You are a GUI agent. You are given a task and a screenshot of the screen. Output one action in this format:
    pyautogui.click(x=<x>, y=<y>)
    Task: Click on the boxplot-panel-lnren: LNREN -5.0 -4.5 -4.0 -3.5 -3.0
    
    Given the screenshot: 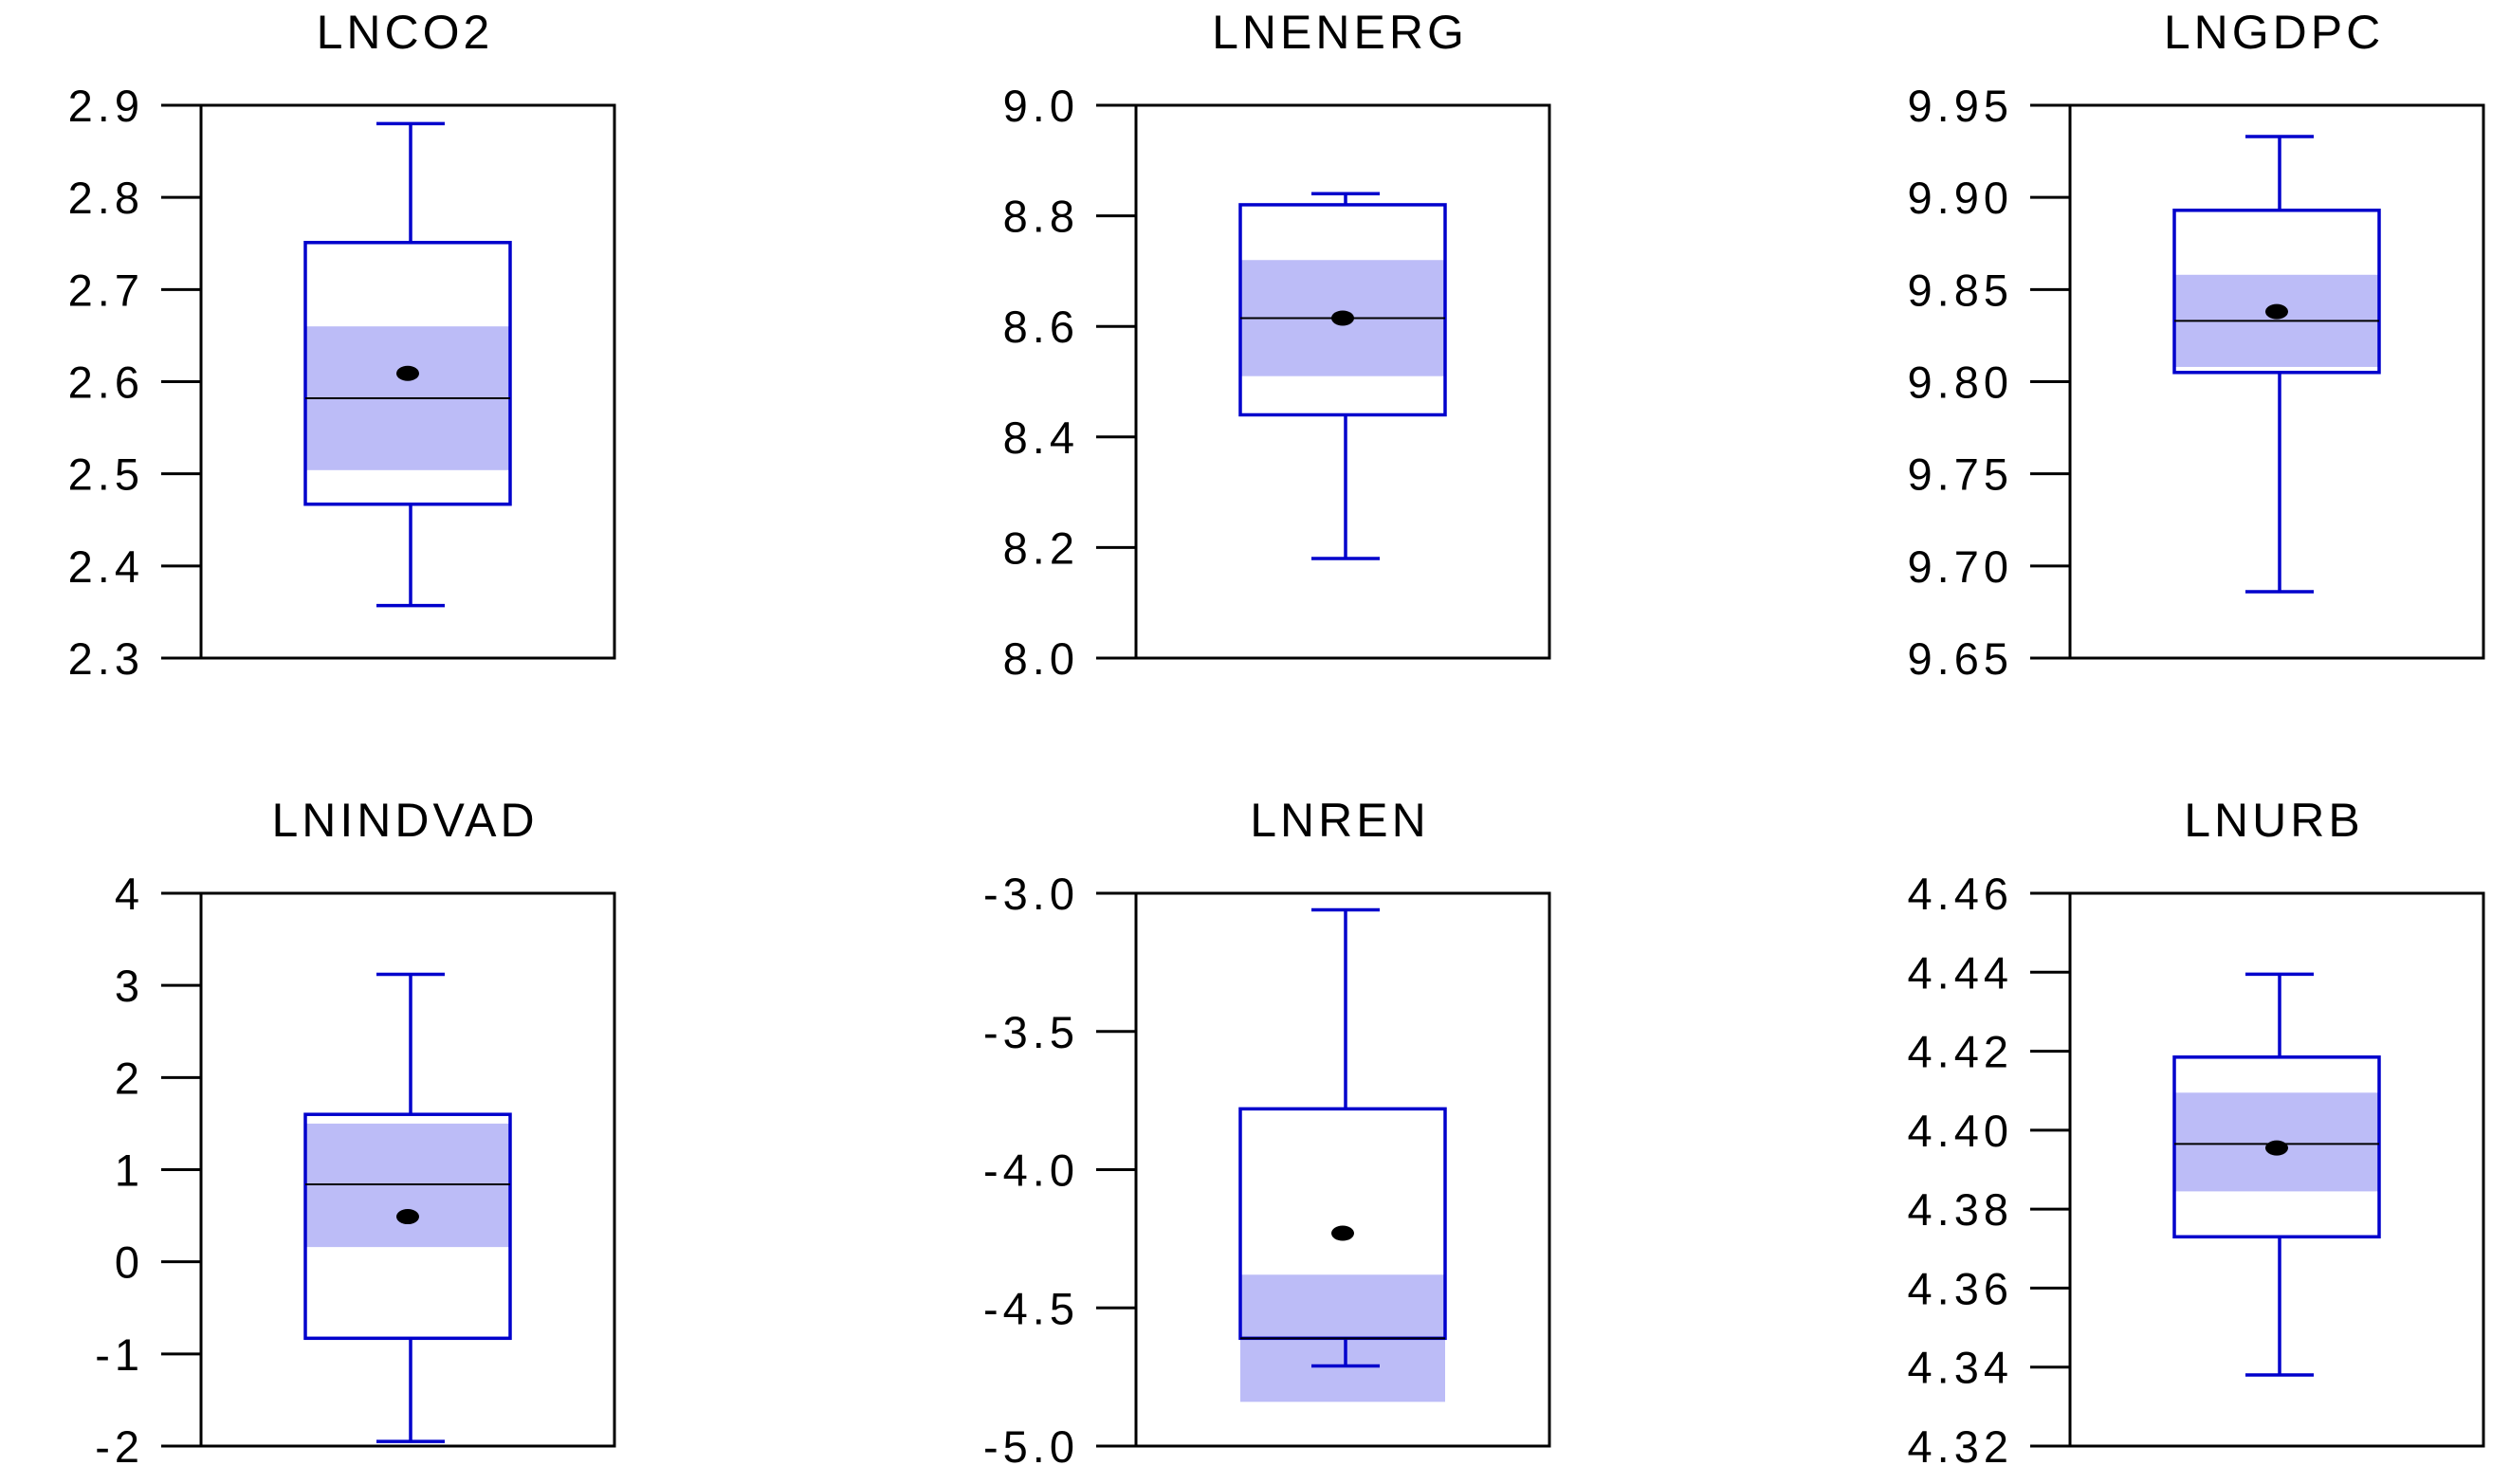 What is the action you would take?
    pyautogui.click(x=1267, y=1133)
    